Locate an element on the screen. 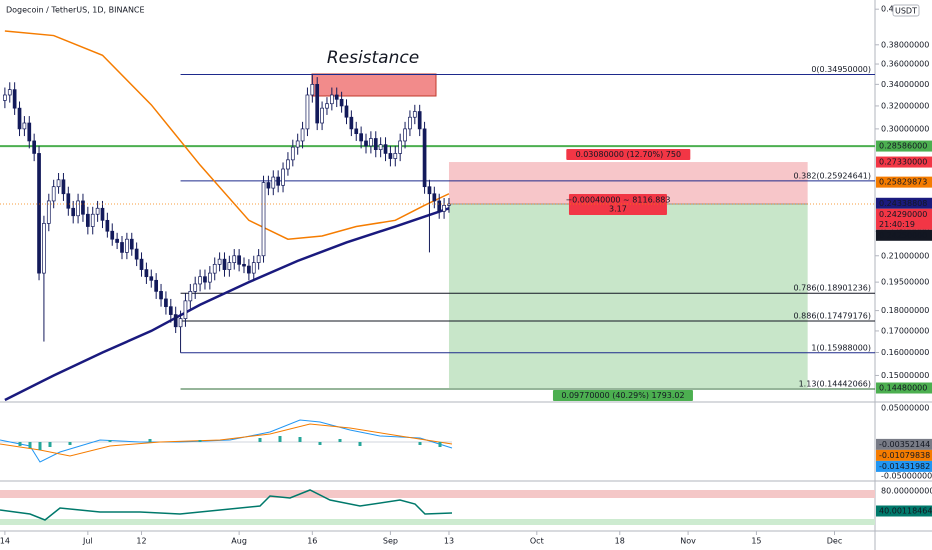 The height and width of the screenshot is (550, 932). price-label: 0.24290000 is located at coordinates (903, 214).